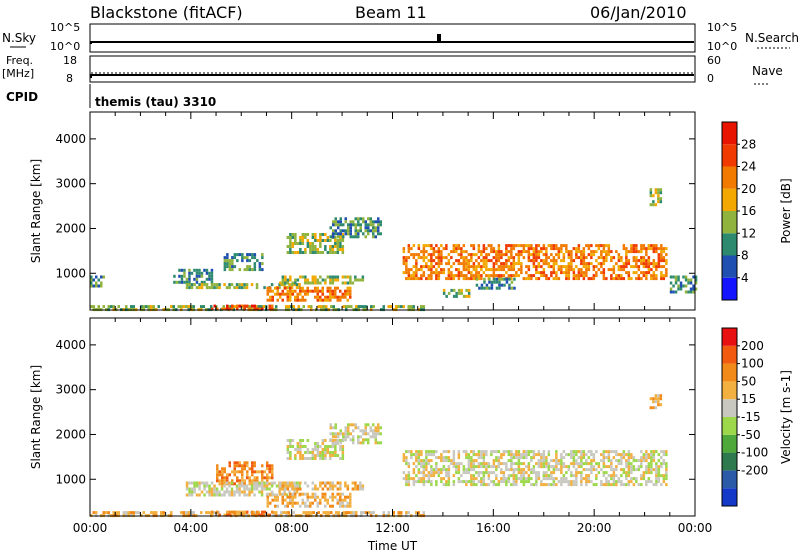  Describe the element at coordinates (751, 417) in the screenshot. I see `colorbar-tick-label: -15` at that location.